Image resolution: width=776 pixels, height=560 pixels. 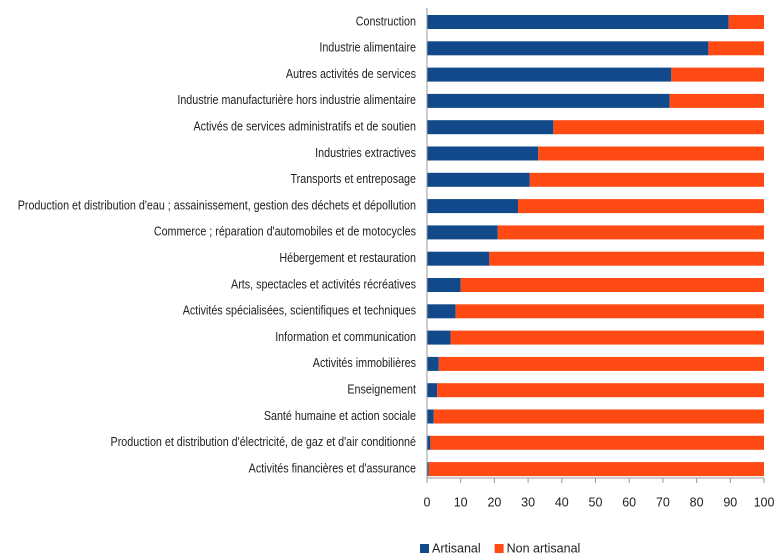 What do you see at coordinates (427, 502) in the screenshot?
I see `x-tick-label: 0` at bounding box center [427, 502].